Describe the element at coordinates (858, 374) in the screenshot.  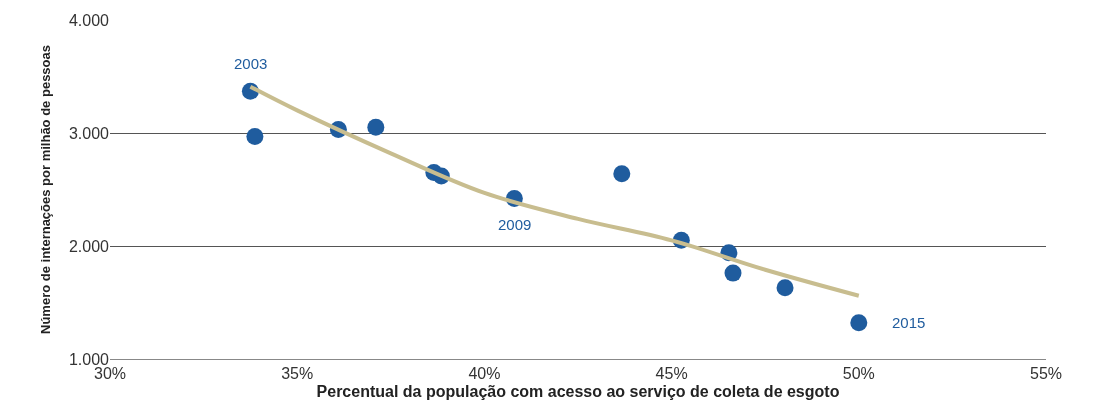
I see `x-tick-label: 50%` at that location.